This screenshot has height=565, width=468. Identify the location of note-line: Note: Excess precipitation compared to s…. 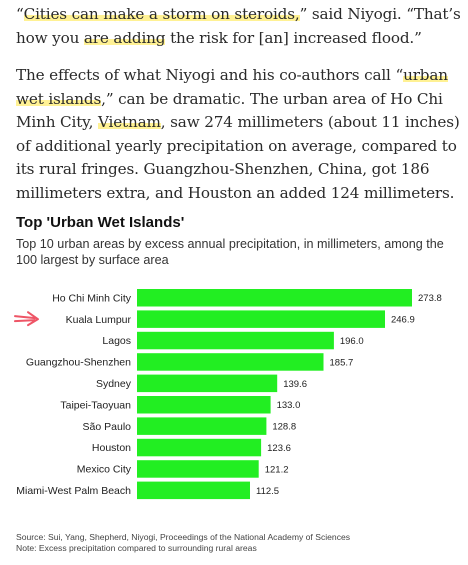
(136, 548).